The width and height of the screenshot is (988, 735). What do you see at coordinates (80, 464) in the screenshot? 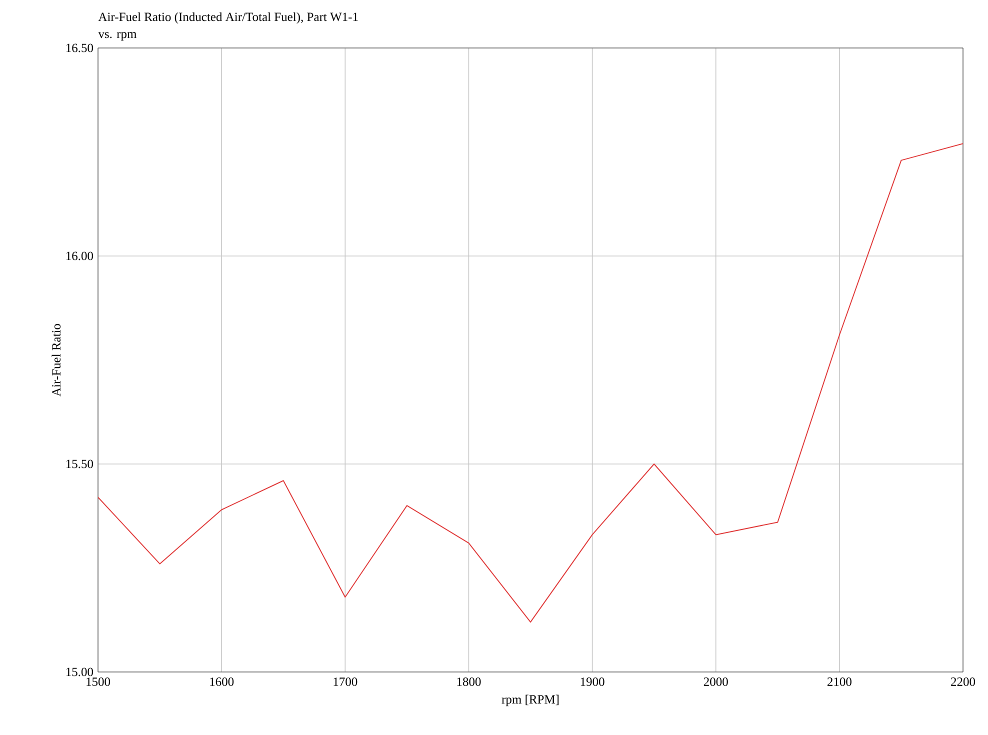
I see `y-tick-label: 15.50` at bounding box center [80, 464].